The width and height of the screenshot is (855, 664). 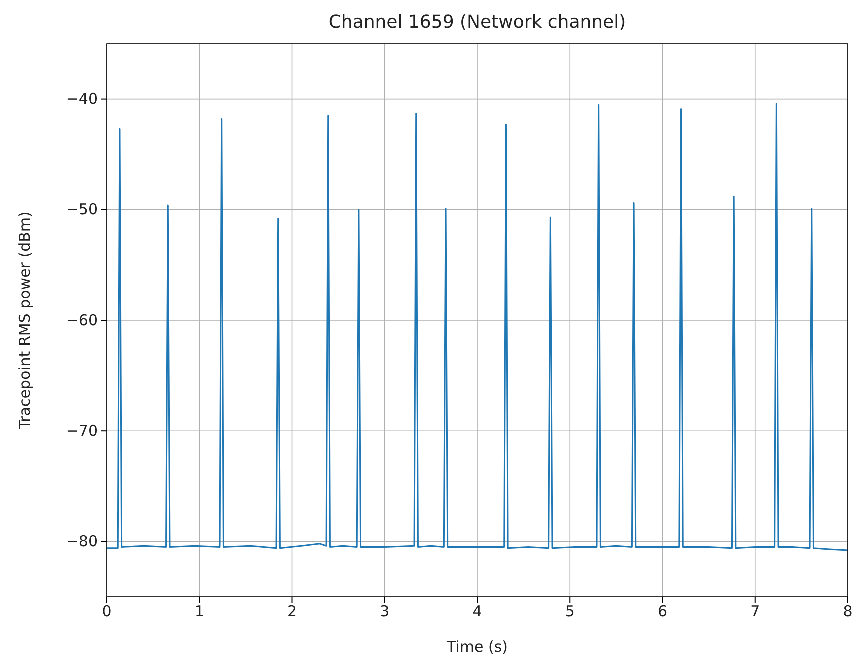 I want to click on x-tick-label: 2, so click(x=292, y=611).